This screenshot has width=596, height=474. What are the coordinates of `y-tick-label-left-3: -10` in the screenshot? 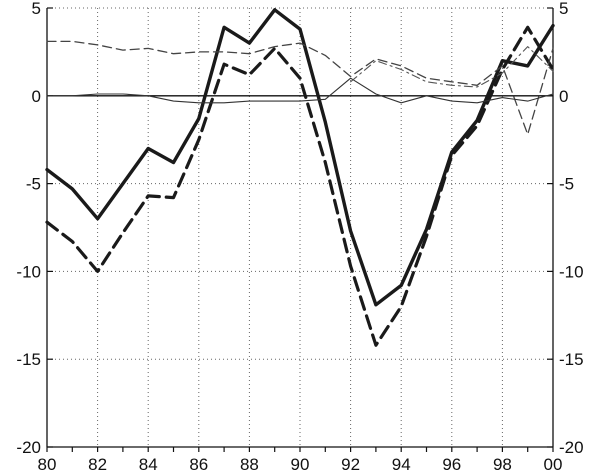 It's located at (28, 271).